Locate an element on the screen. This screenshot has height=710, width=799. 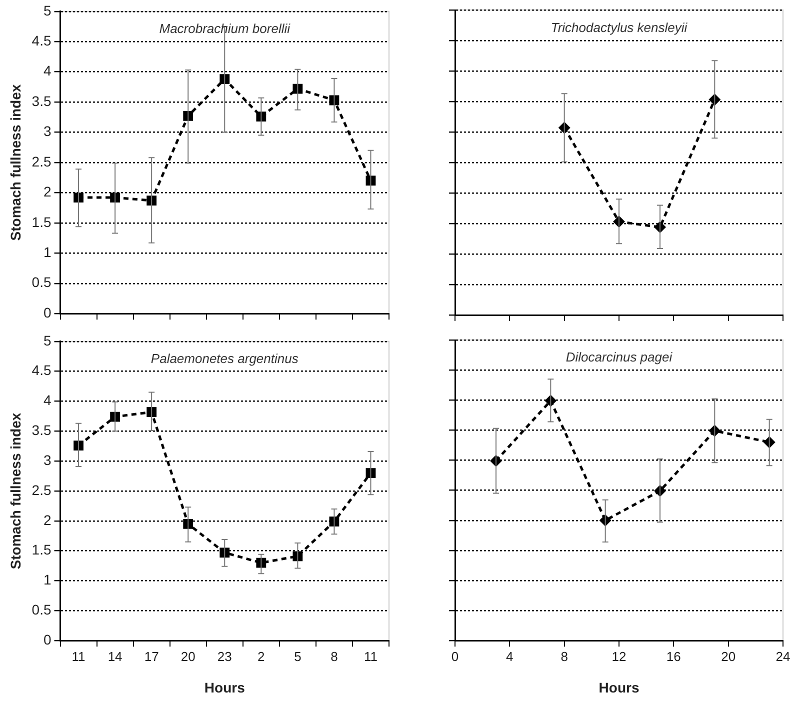
x-tick-label: 0 is located at coordinates (455, 656).